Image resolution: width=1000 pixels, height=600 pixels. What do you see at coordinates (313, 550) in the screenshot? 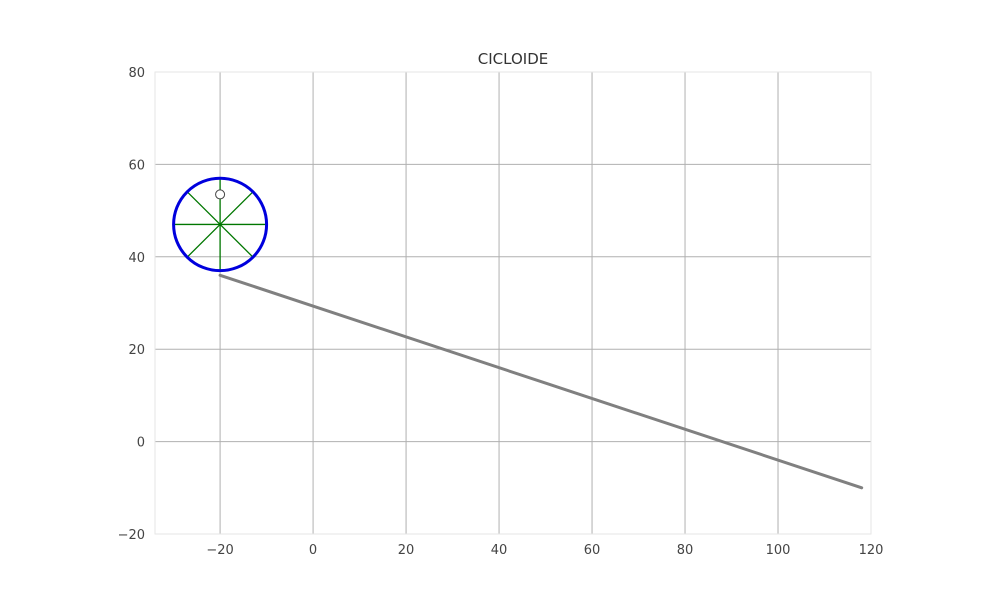
I see `x-tick-label: 0` at bounding box center [313, 550].